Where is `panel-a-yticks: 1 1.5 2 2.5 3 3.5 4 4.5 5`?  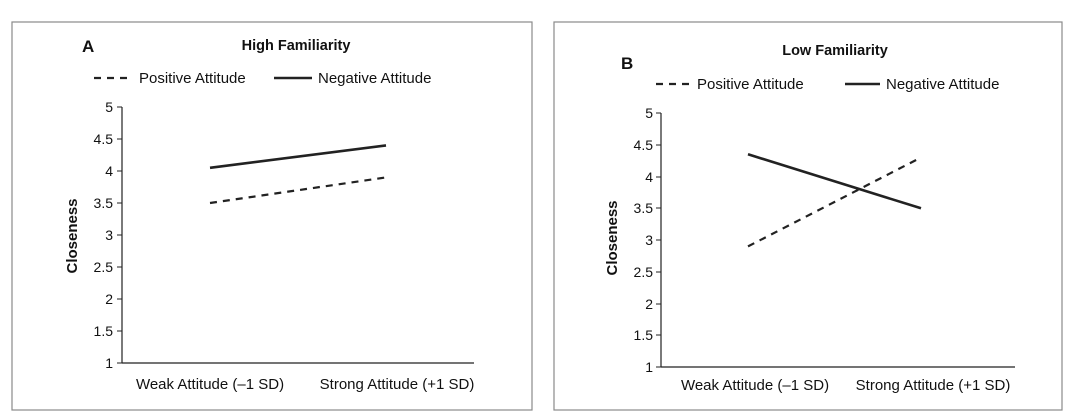 panel-a-yticks: 1 1.5 2 2.5 3 3.5 4 4.5 5 is located at coordinates (108, 235).